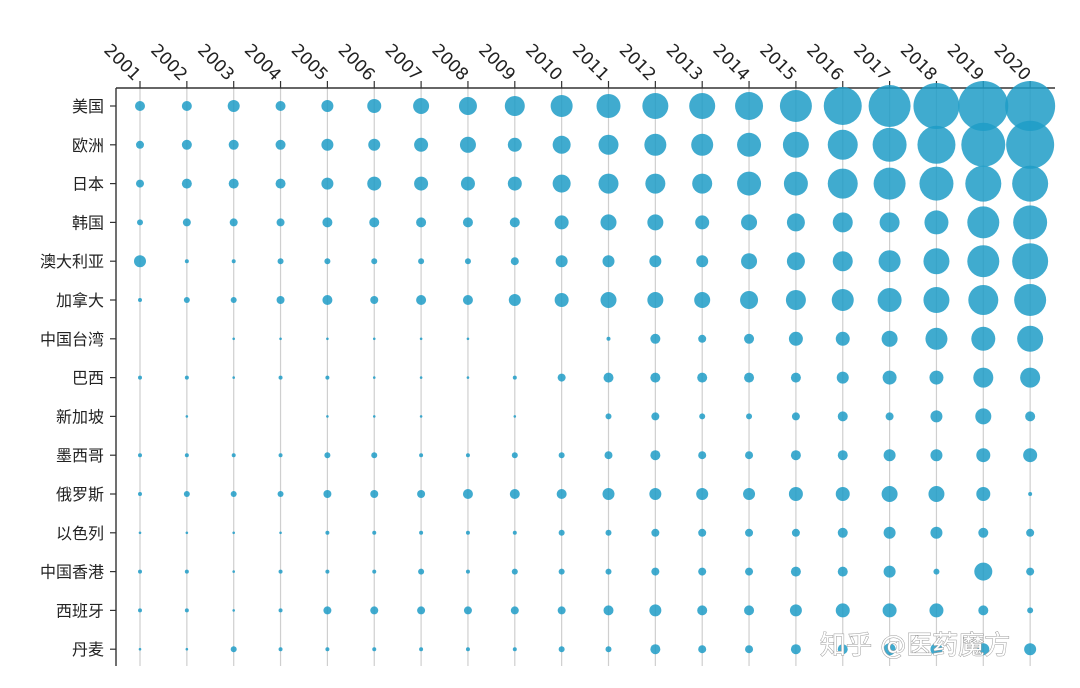  Describe the element at coordinates (233, 144) in the screenshot. I see `bubble-欧洲-2003` at that location.